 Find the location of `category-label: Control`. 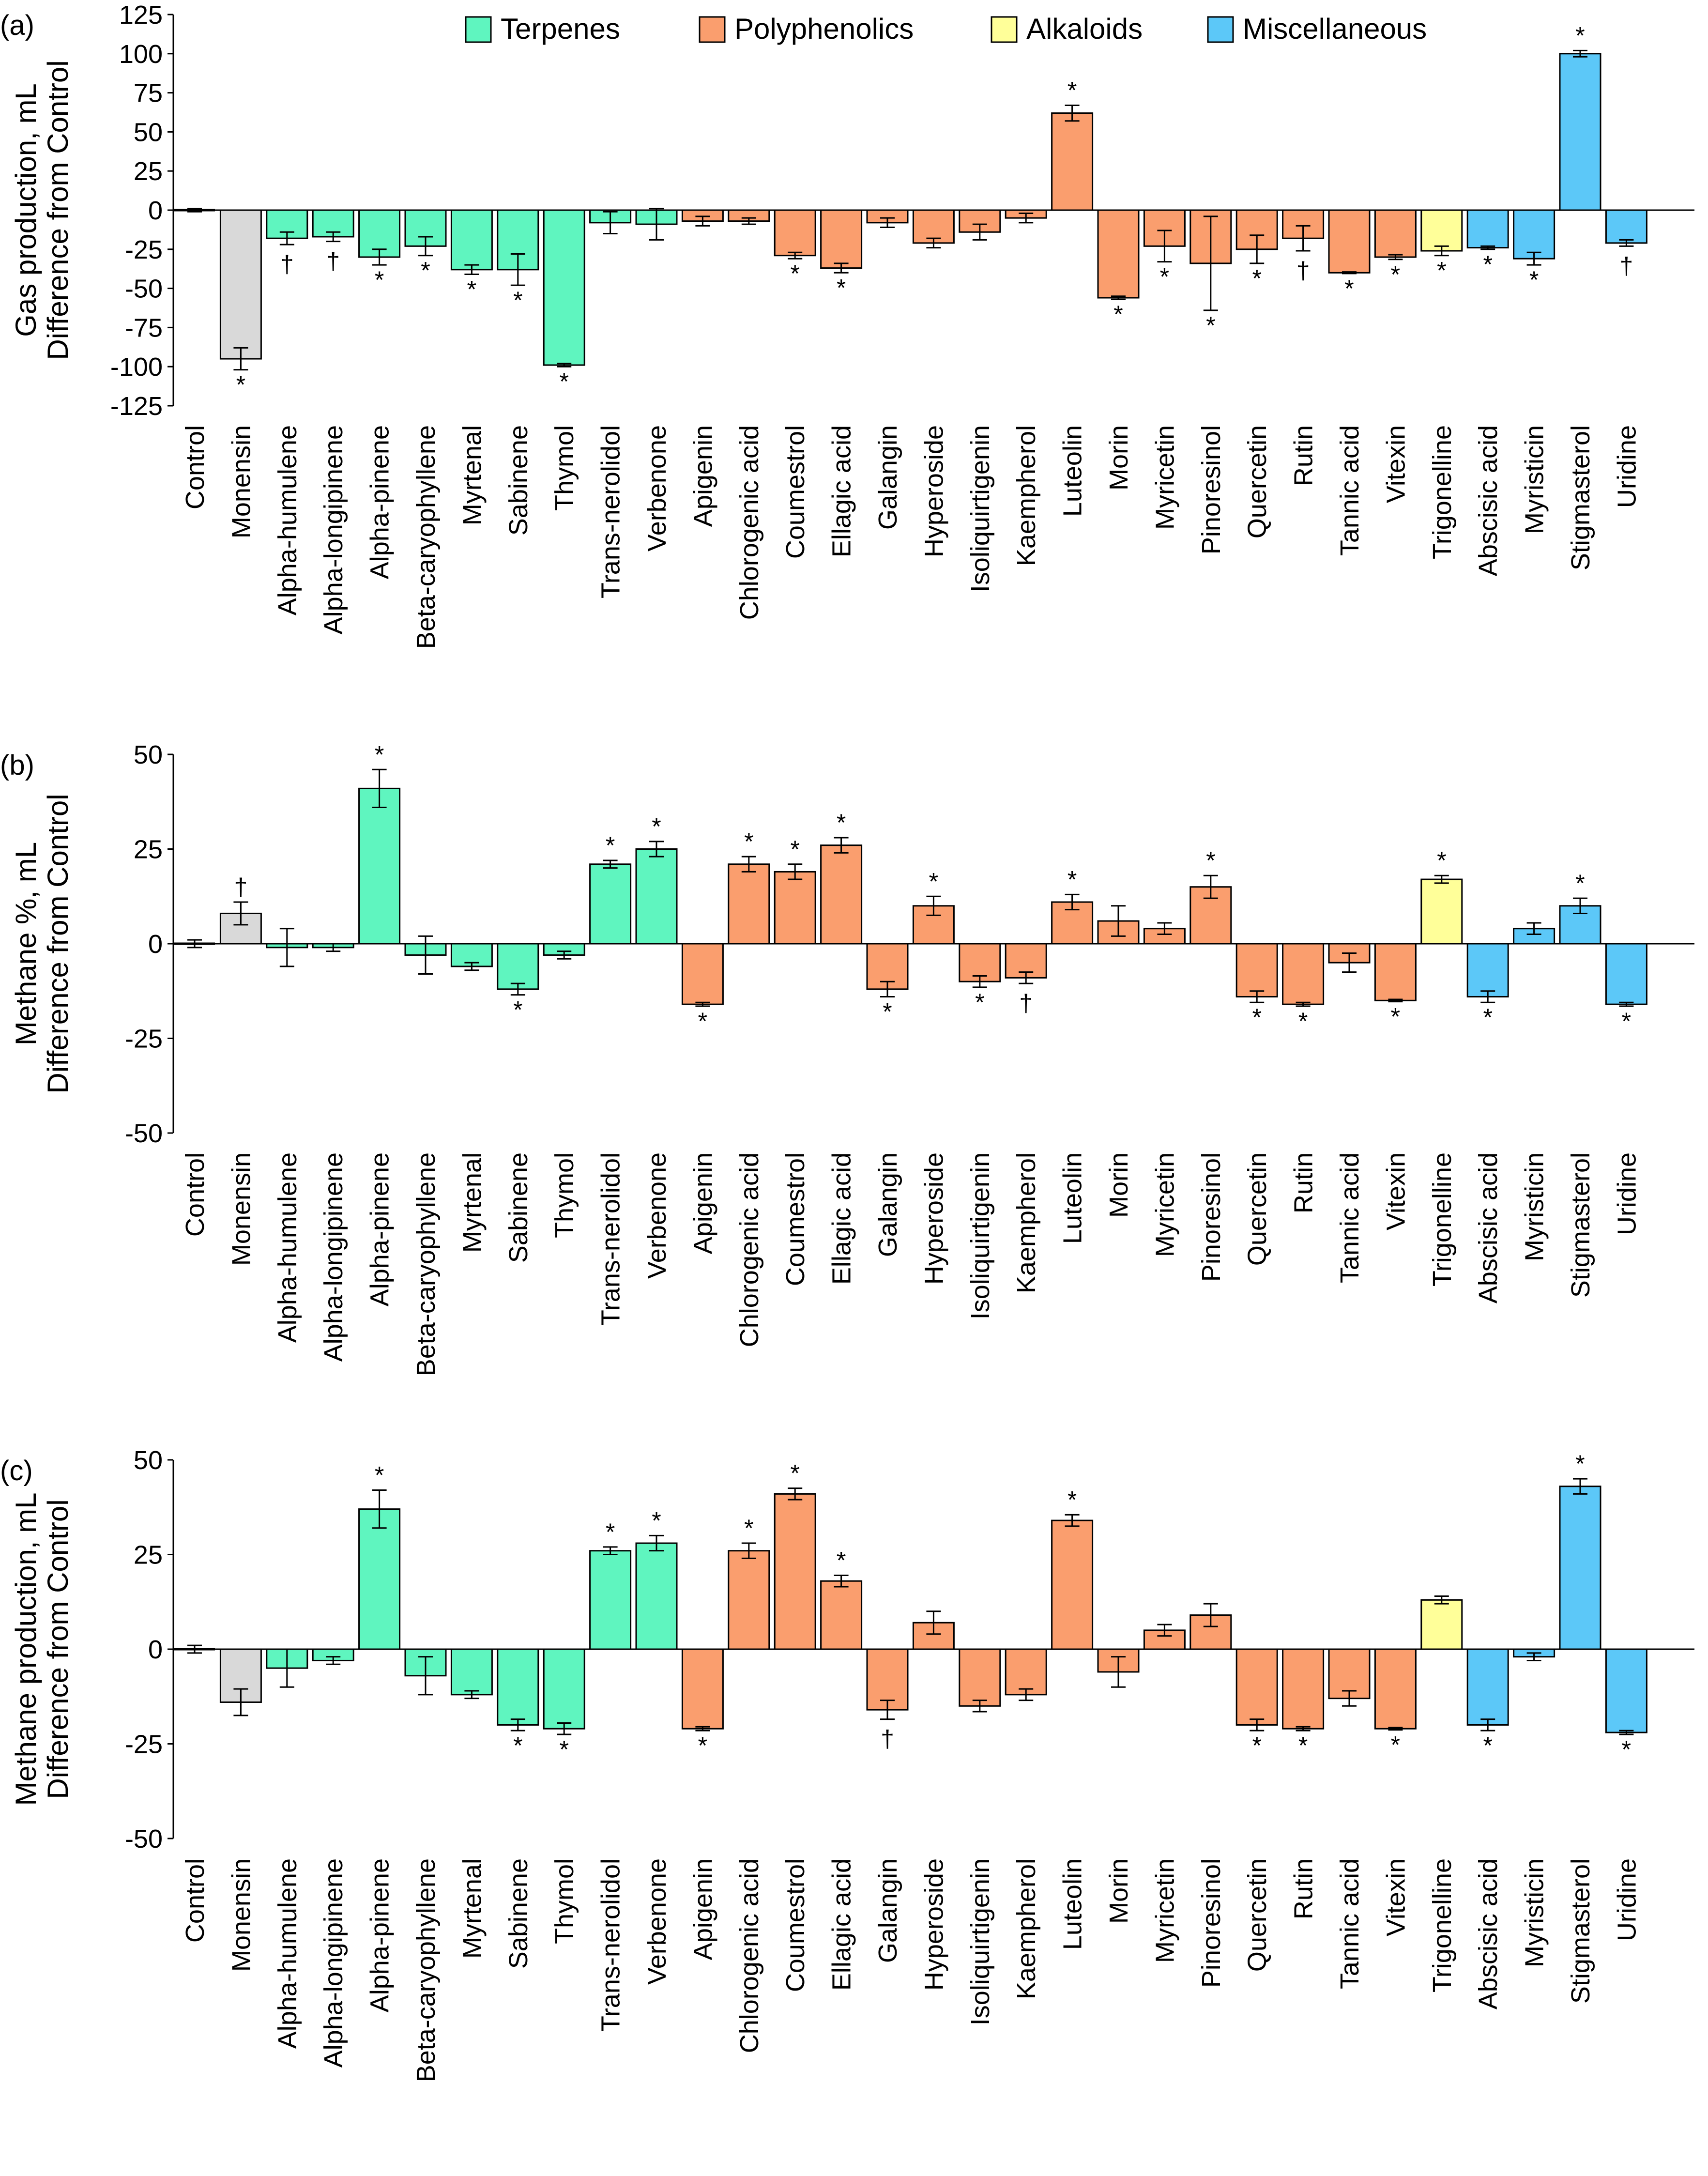

category-label: Control is located at coordinates (196, 1901).